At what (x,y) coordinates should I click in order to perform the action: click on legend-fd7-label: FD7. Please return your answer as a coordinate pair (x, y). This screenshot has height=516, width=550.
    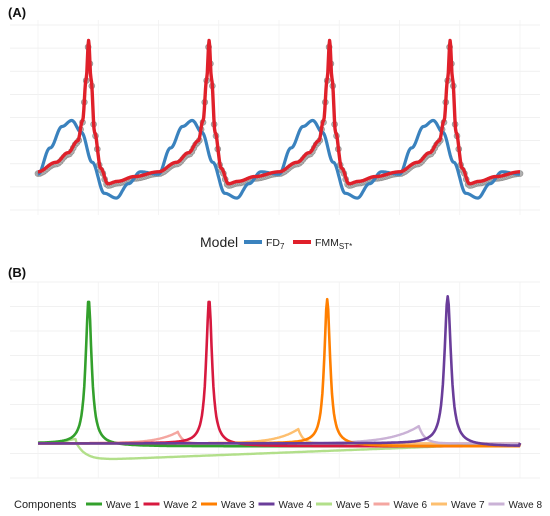
    Looking at the image, I should click on (275, 244).